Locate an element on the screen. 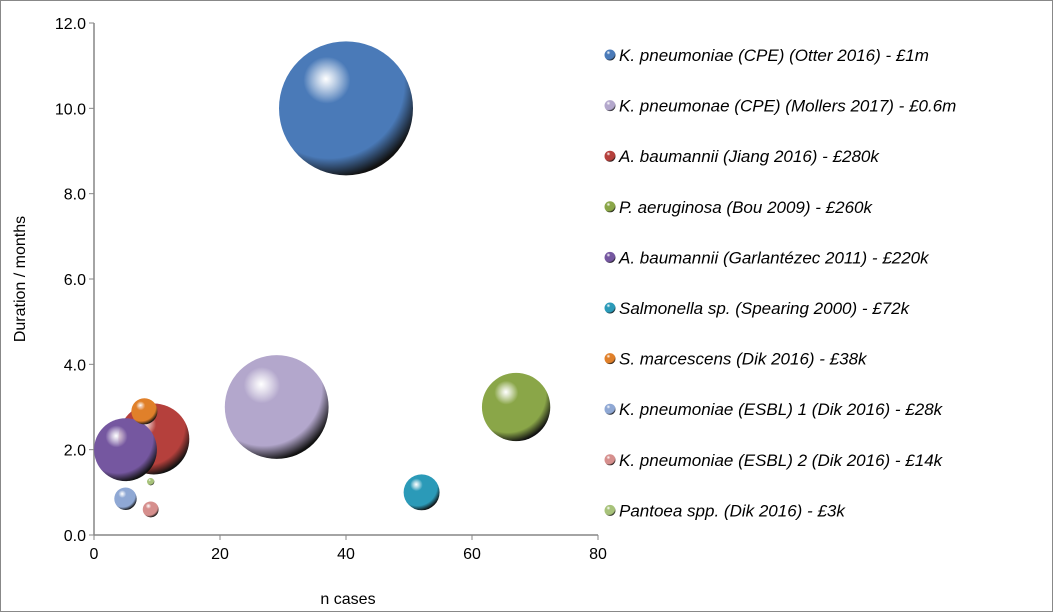 Image resolution: width=1053 pixels, height=612 pixels. legend-label-3: P. aeruginosa (Bou 2009) - £260k is located at coordinates (746, 207).